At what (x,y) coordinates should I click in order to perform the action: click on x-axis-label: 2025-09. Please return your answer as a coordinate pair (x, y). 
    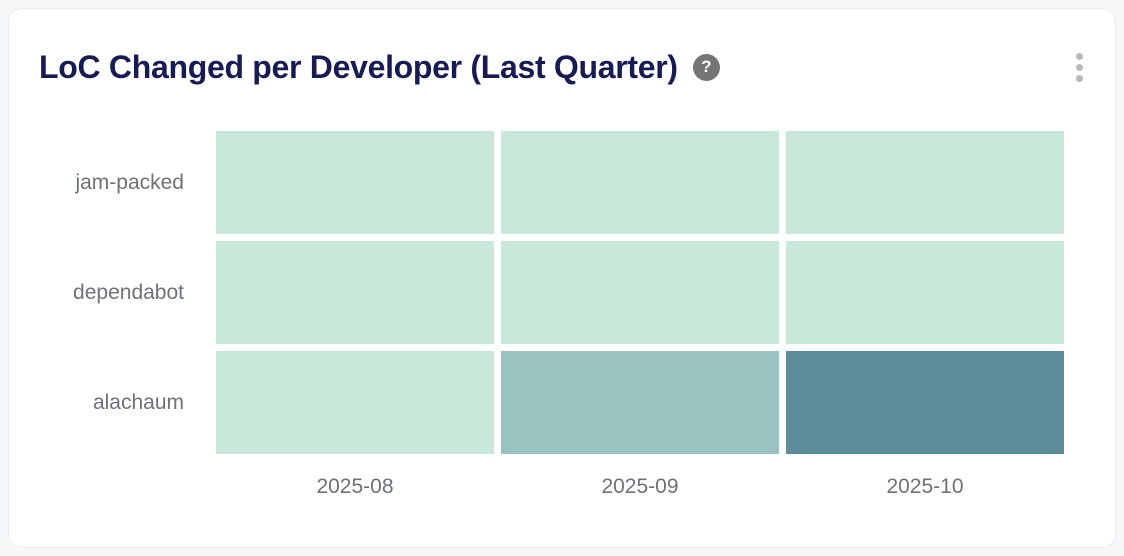
    Looking at the image, I should click on (640, 486).